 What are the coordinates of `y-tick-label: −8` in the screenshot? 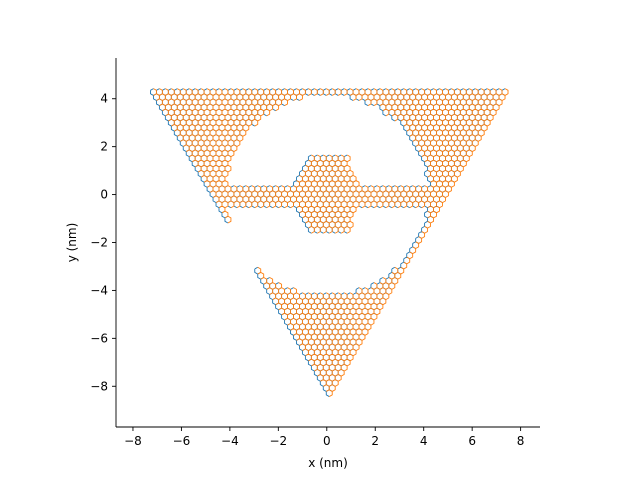 It's located at (99, 386).